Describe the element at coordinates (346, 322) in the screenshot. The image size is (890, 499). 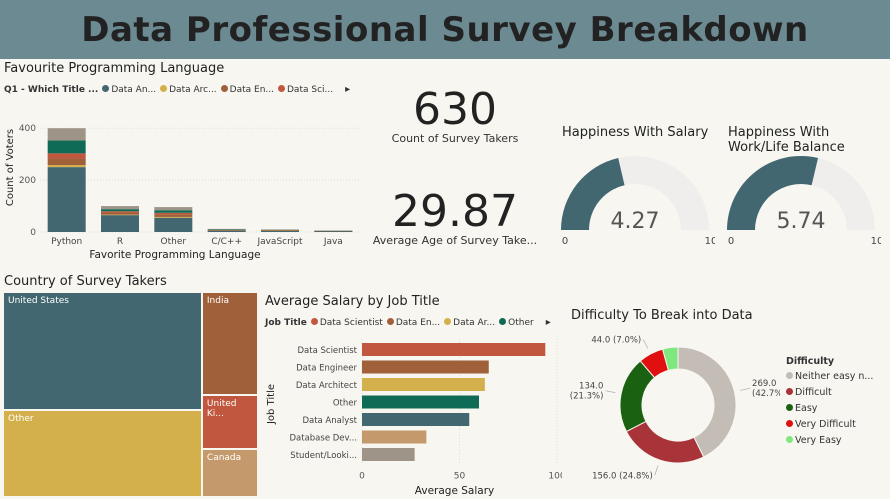
I see `salary-legend-item: Data Scientist` at that location.